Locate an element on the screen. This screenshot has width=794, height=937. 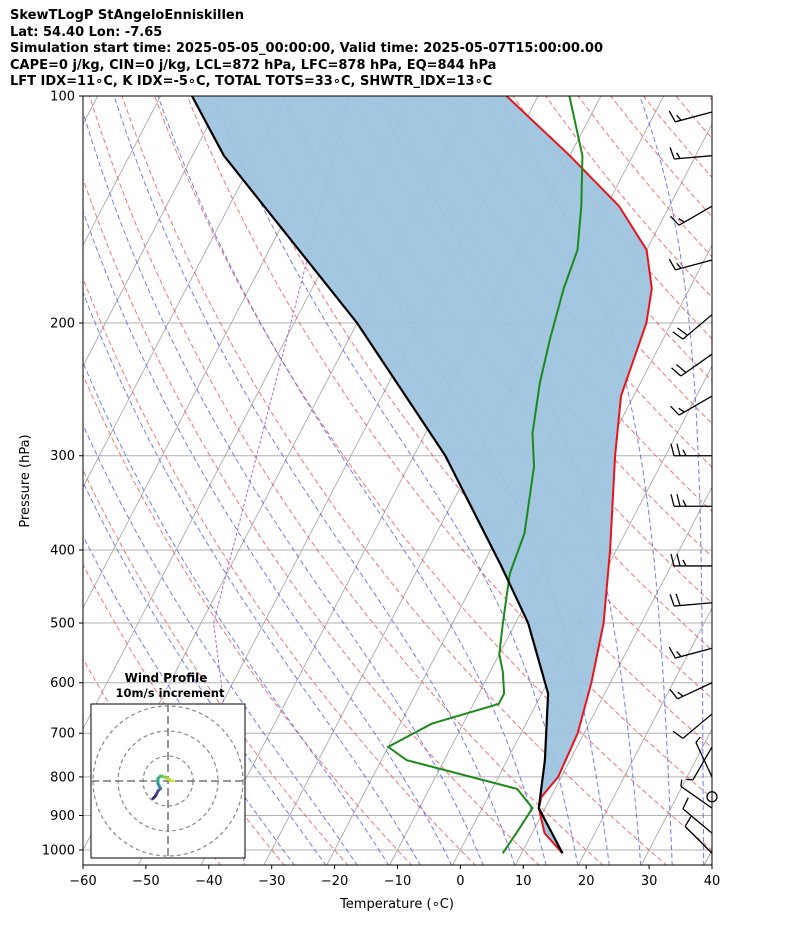
y-tick-label: 600 is located at coordinates (62, 683).